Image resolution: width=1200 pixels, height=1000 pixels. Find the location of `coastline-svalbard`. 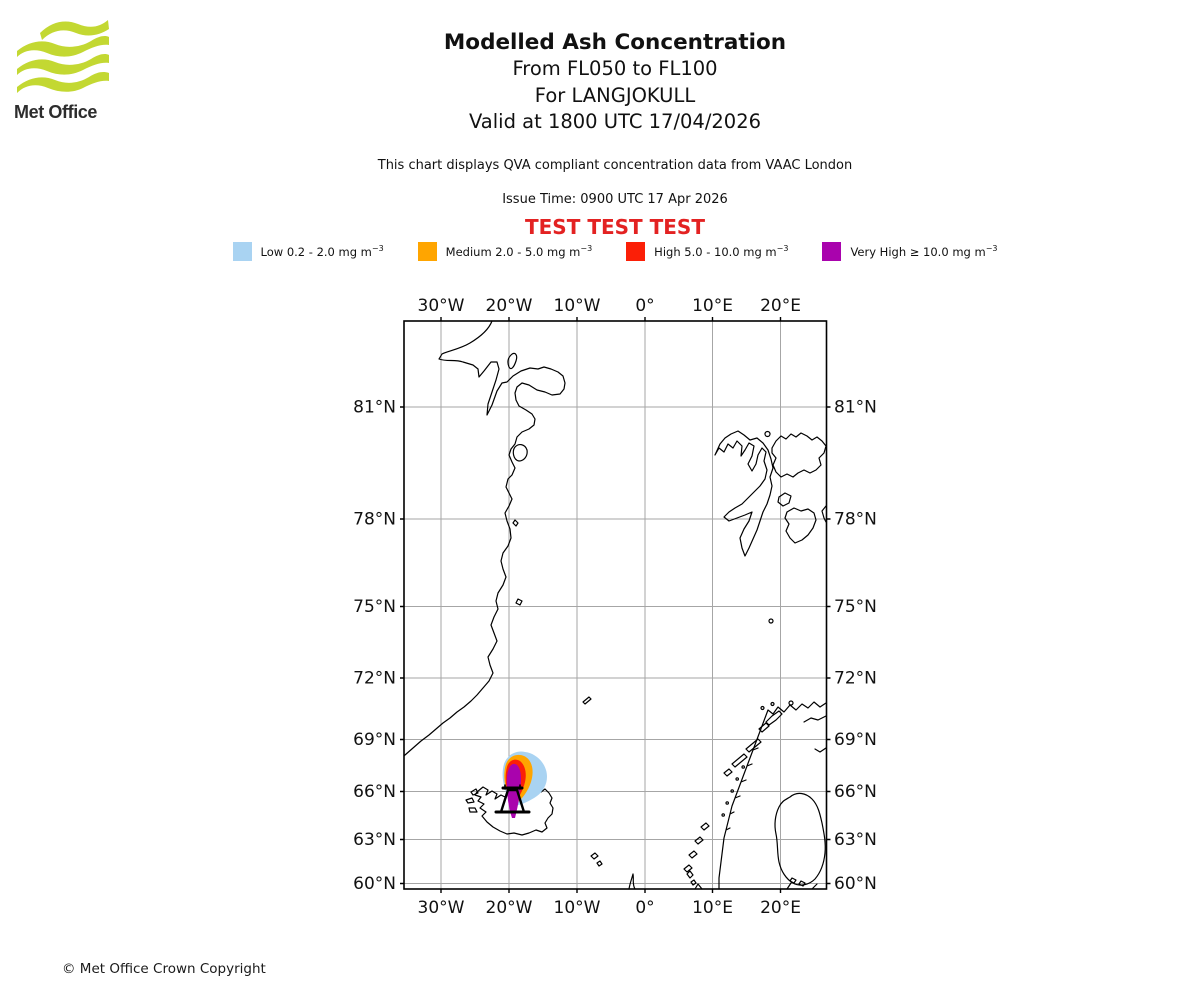

coastline-svalbard is located at coordinates (770, 493).